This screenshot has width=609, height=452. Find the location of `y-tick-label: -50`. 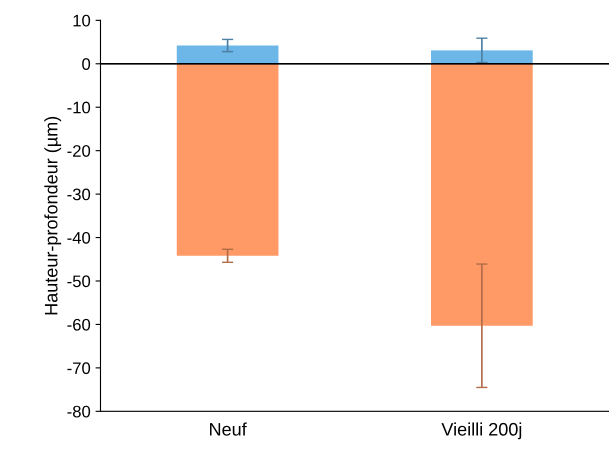

y-tick-label: -50 is located at coordinates (78, 281).